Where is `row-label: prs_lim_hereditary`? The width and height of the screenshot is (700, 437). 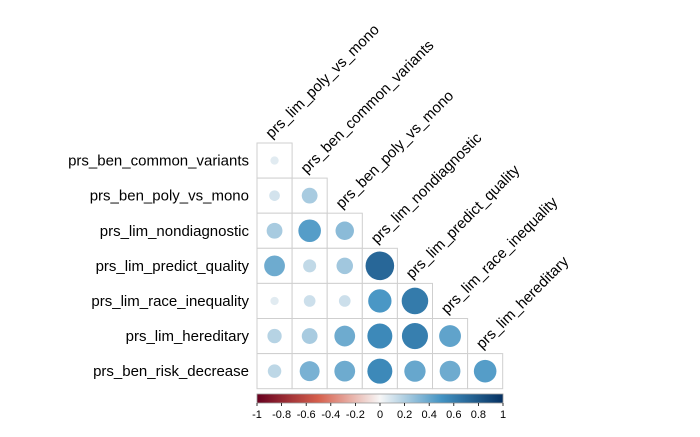
row-label: prs_lim_hereditary is located at coordinates (188, 336).